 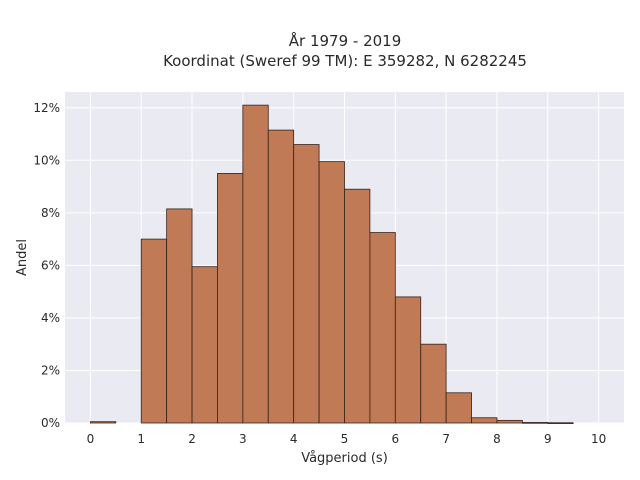 I want to click on y-tick-label: 4%, so click(x=50, y=318).